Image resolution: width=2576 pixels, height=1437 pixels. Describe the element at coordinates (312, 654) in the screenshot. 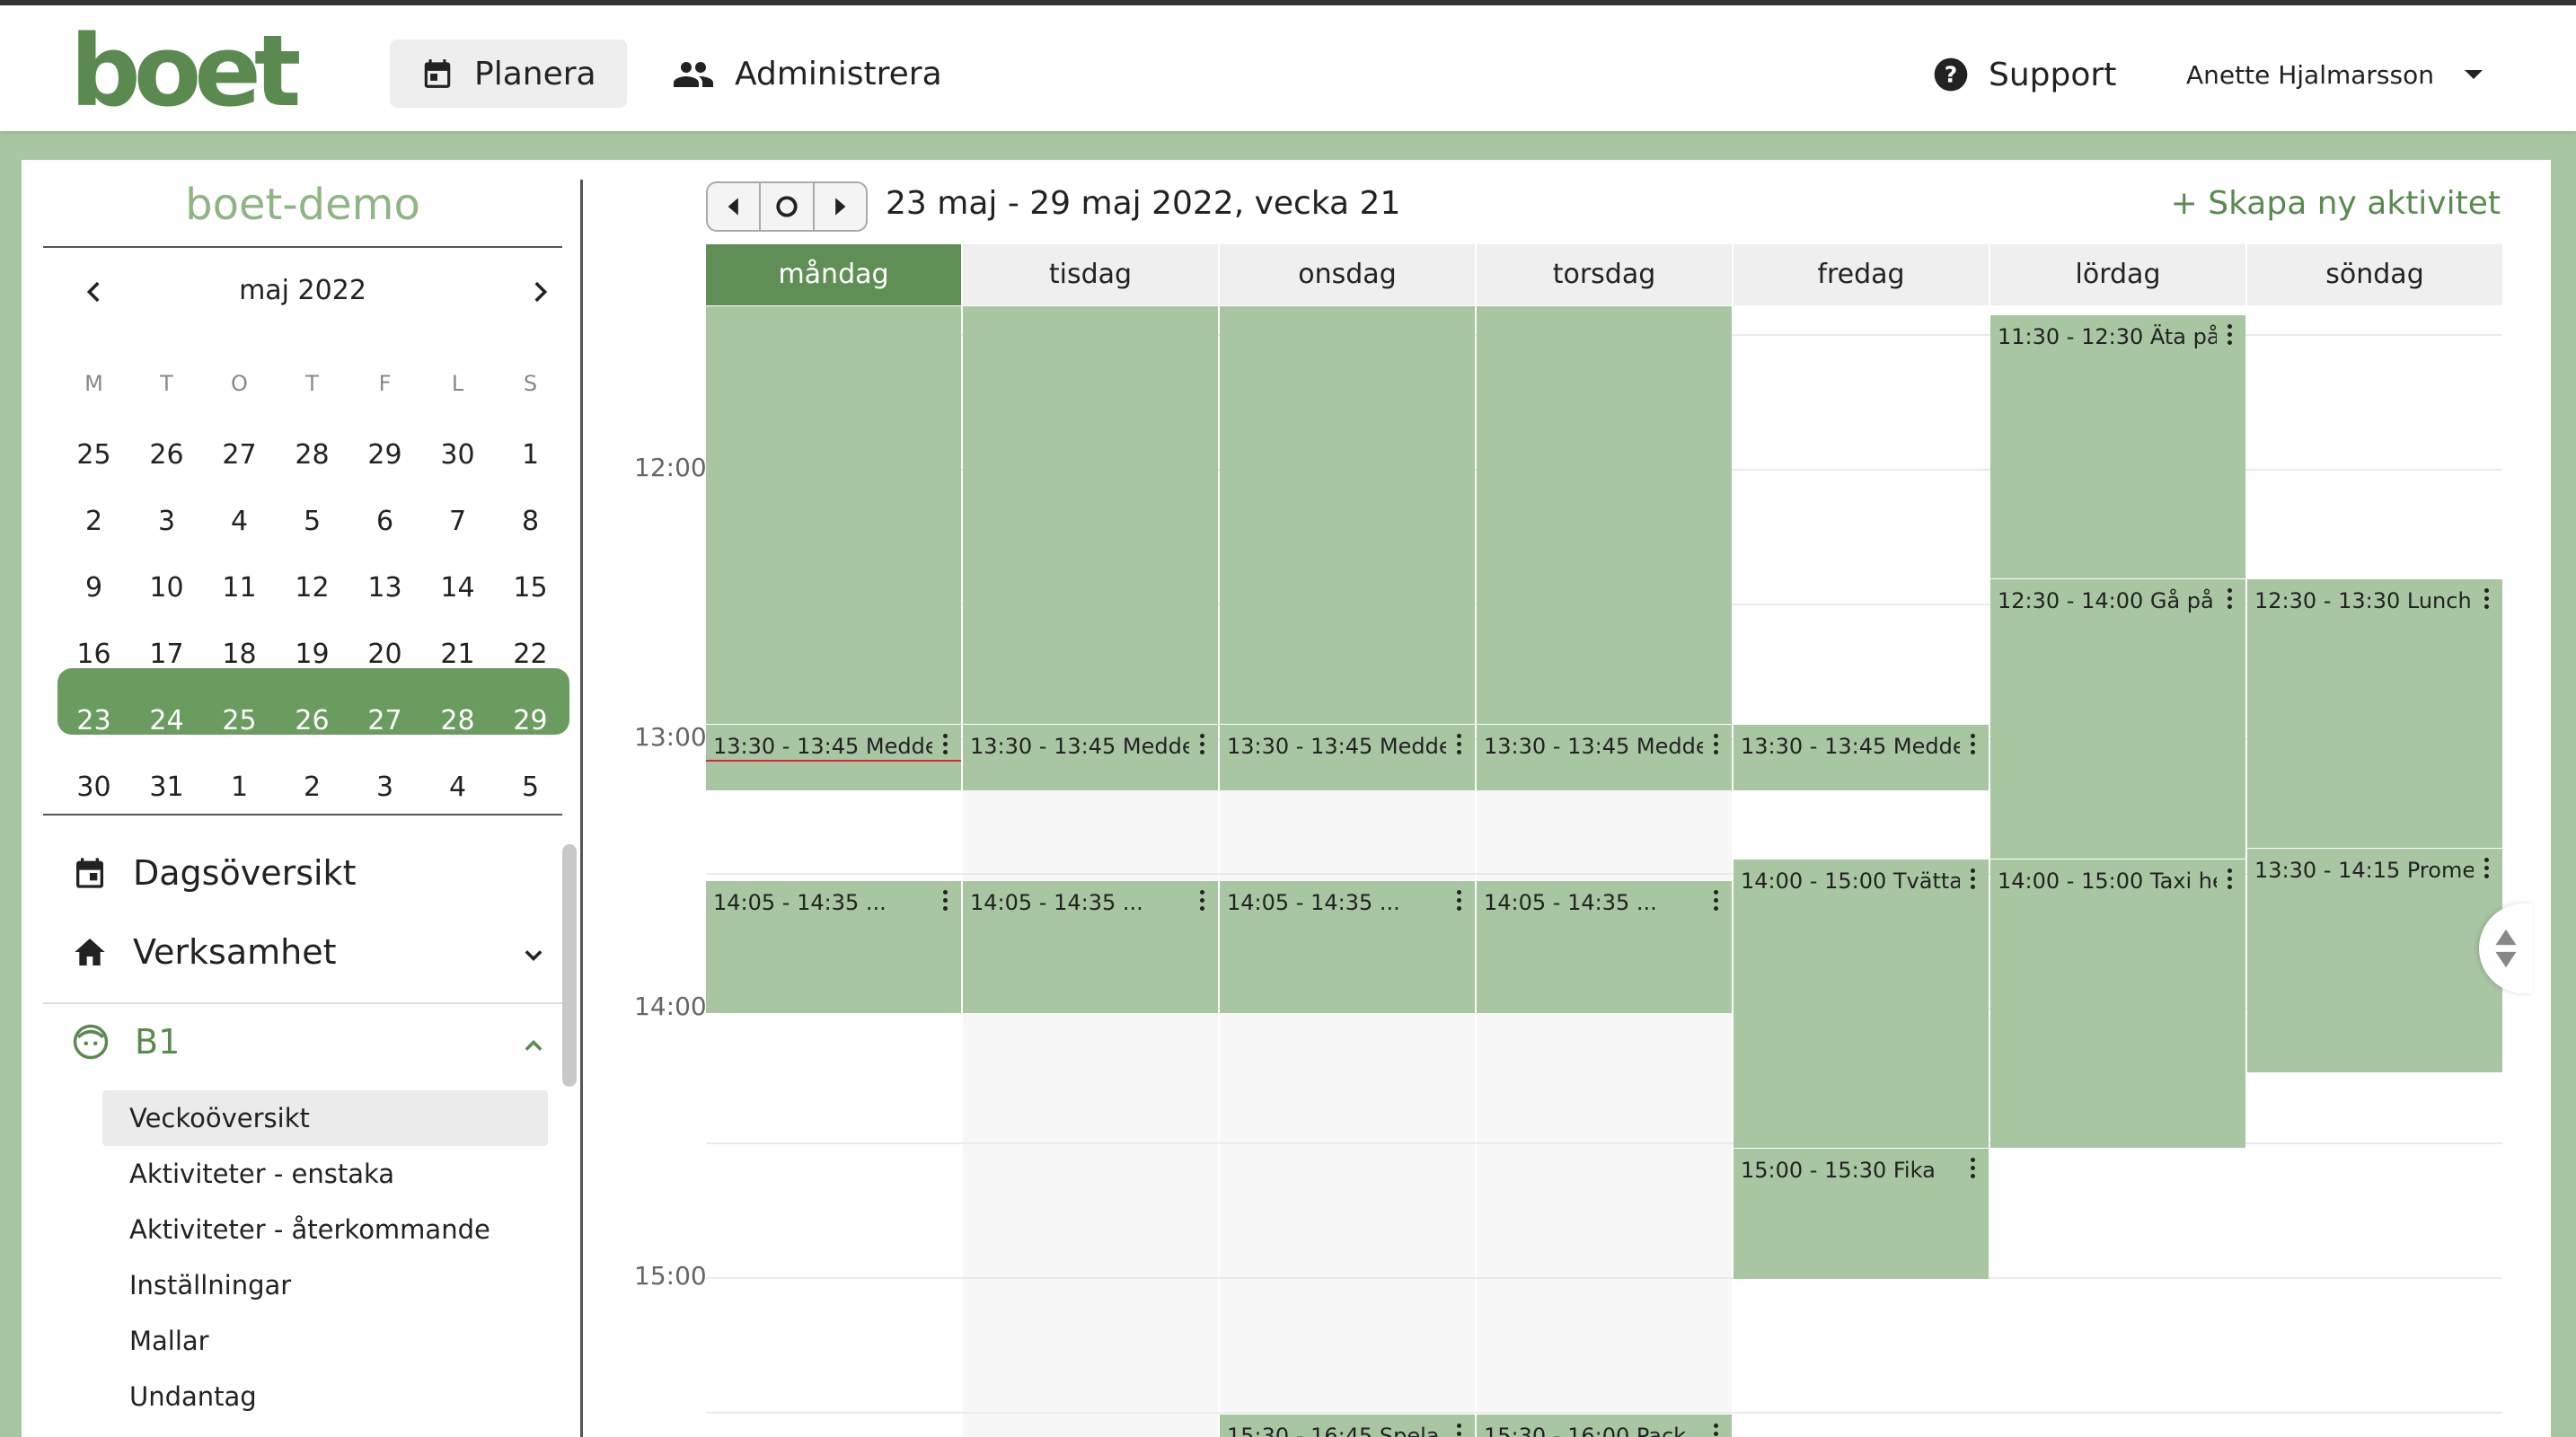

I see `mini-day: 19` at that location.